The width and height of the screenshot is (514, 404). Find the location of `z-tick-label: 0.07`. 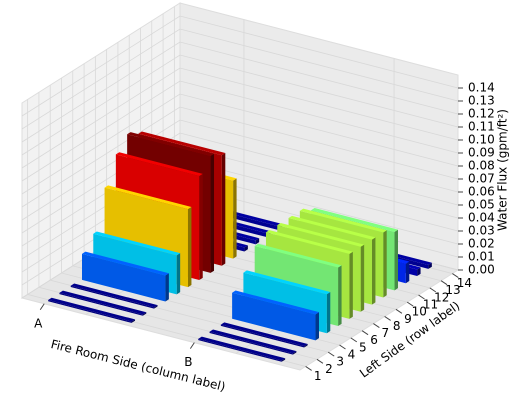

z-tick-label: 0.07 is located at coordinates (481, 179).